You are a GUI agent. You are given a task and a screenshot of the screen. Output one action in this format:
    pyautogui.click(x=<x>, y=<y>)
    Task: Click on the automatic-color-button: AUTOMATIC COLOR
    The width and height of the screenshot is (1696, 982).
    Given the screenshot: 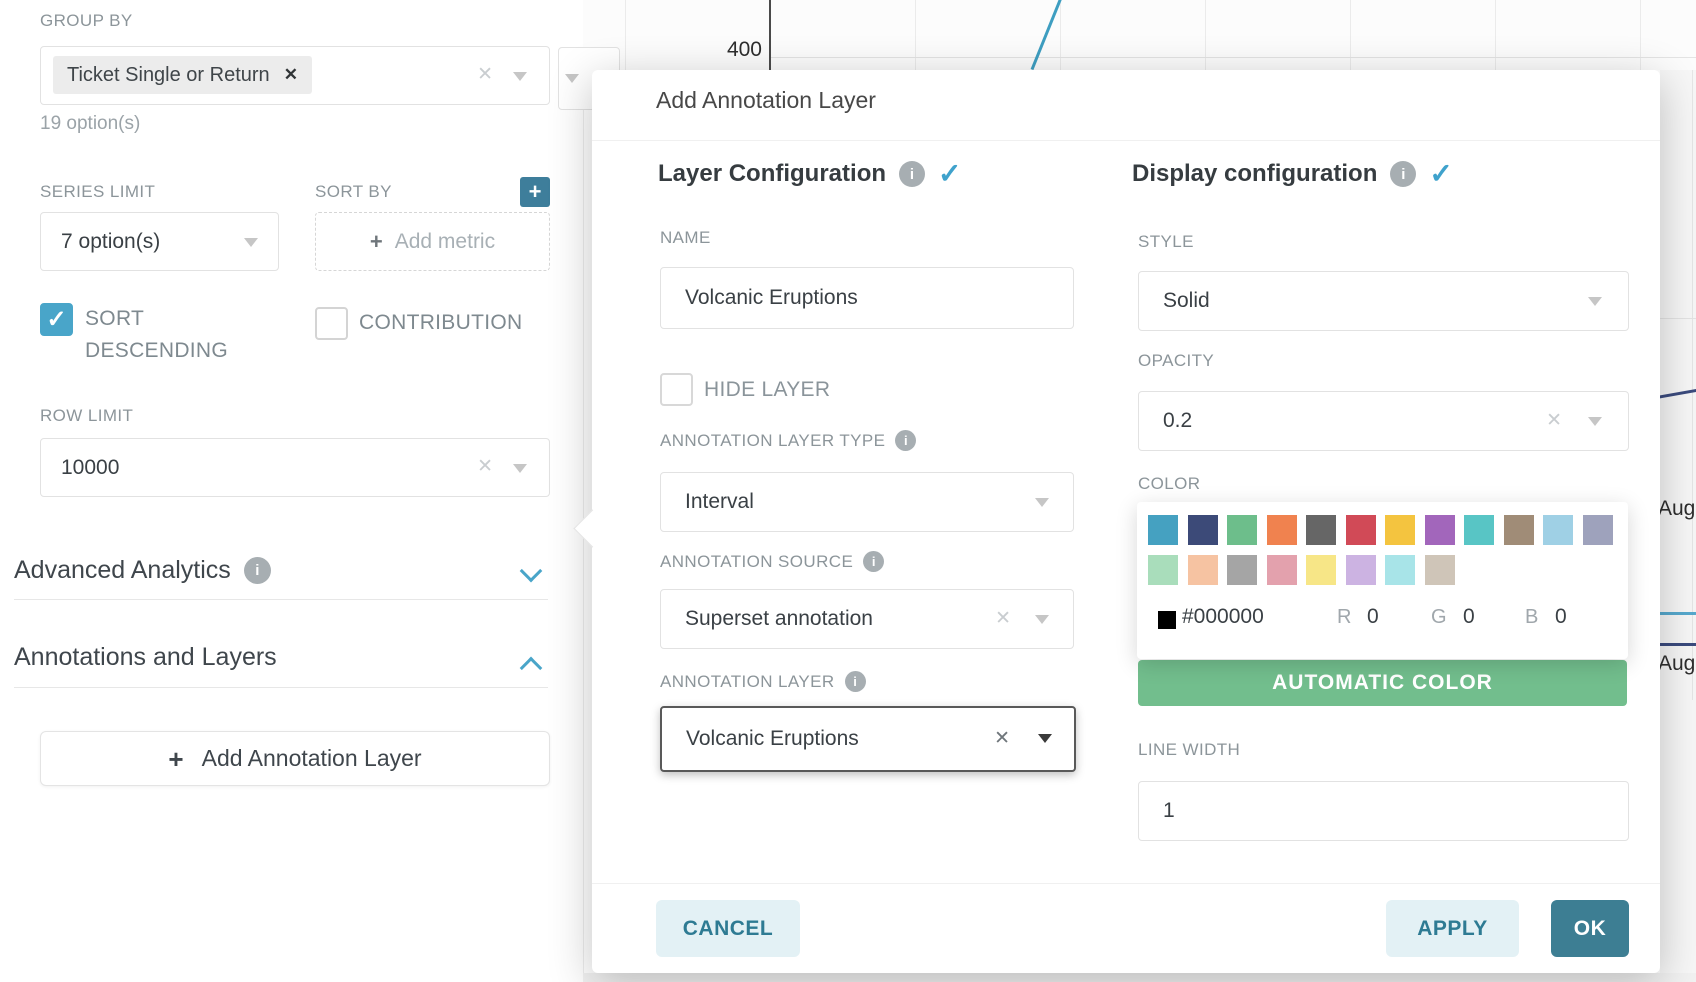 What is the action you would take?
    pyautogui.click(x=1382, y=683)
    